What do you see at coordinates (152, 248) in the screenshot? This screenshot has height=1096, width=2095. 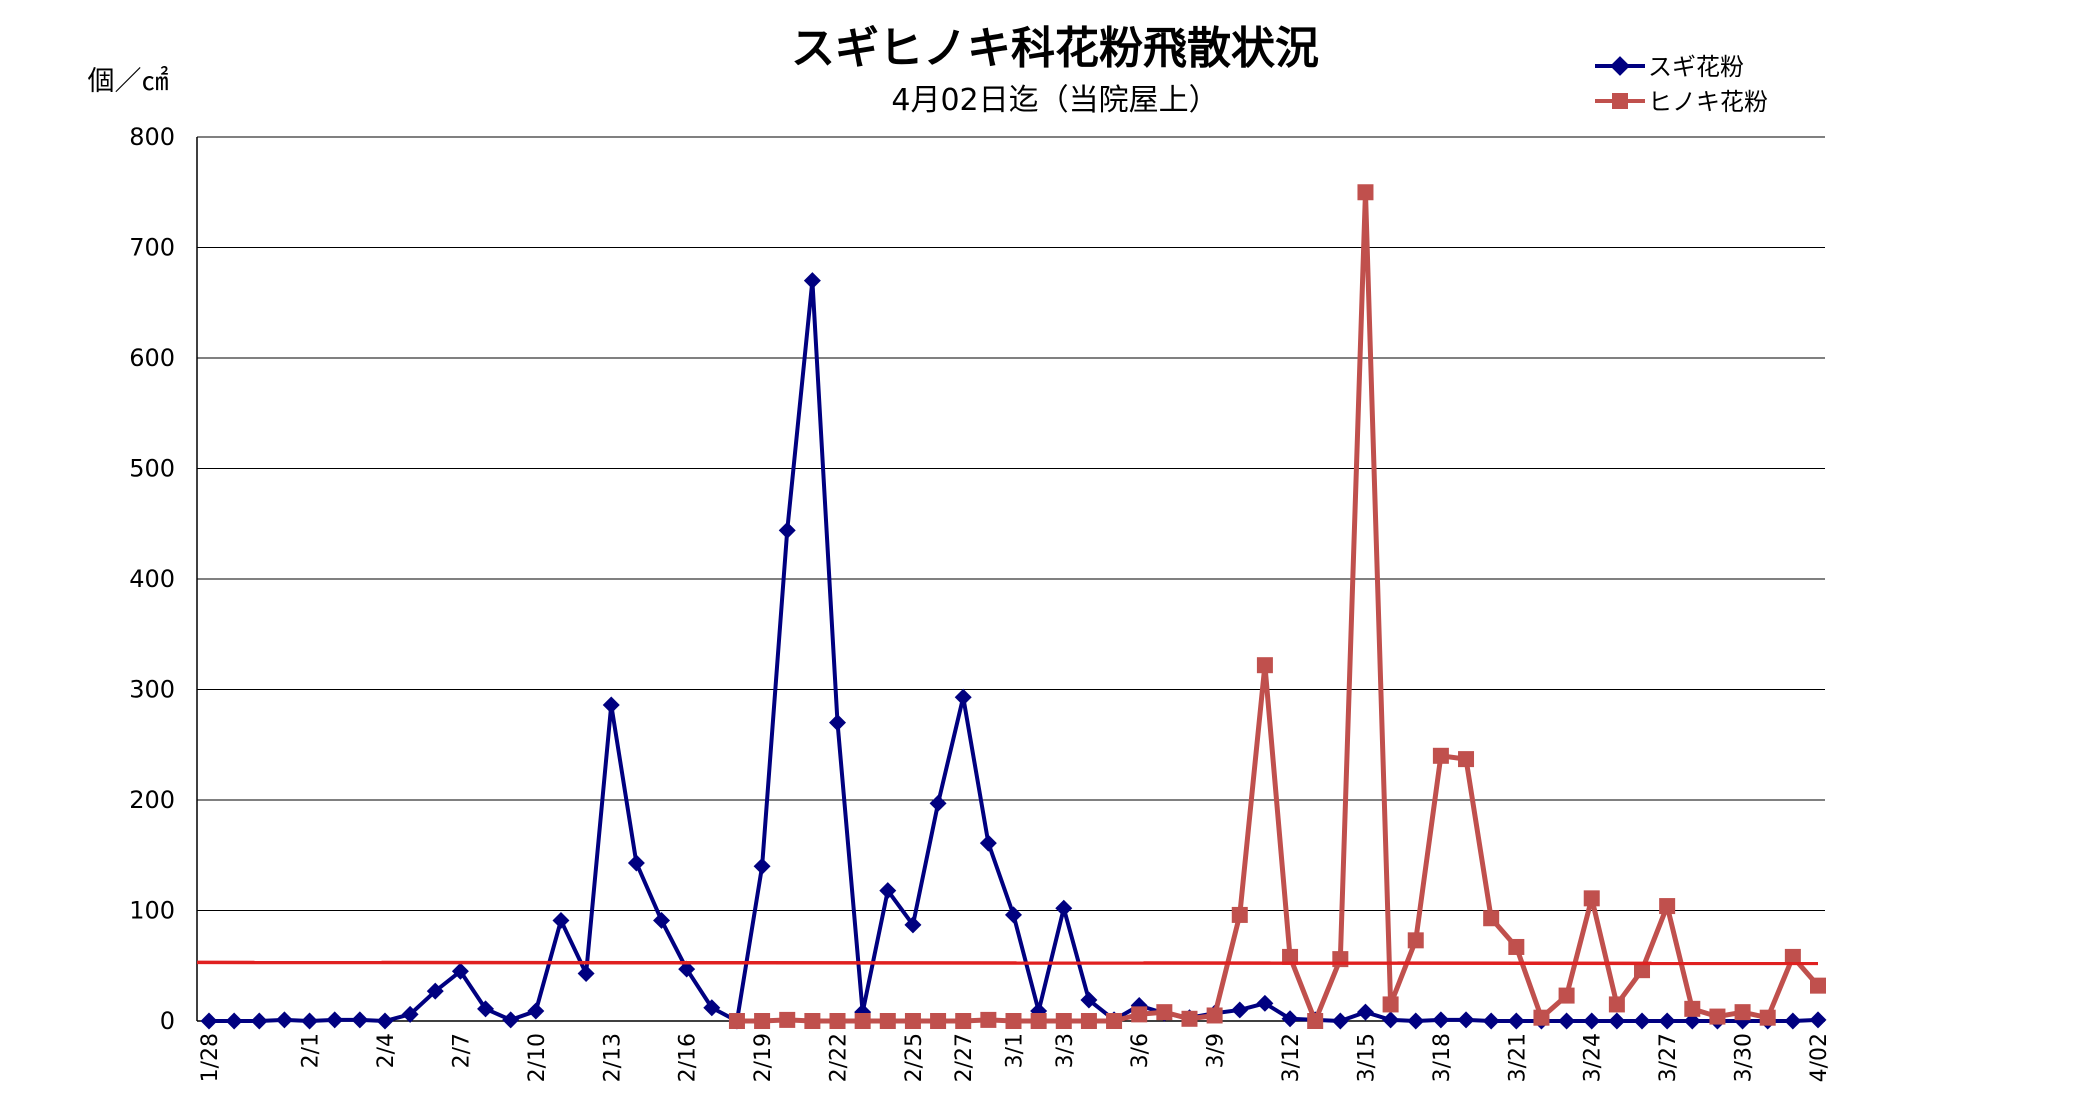 I see `y-tick-label: 700` at bounding box center [152, 248].